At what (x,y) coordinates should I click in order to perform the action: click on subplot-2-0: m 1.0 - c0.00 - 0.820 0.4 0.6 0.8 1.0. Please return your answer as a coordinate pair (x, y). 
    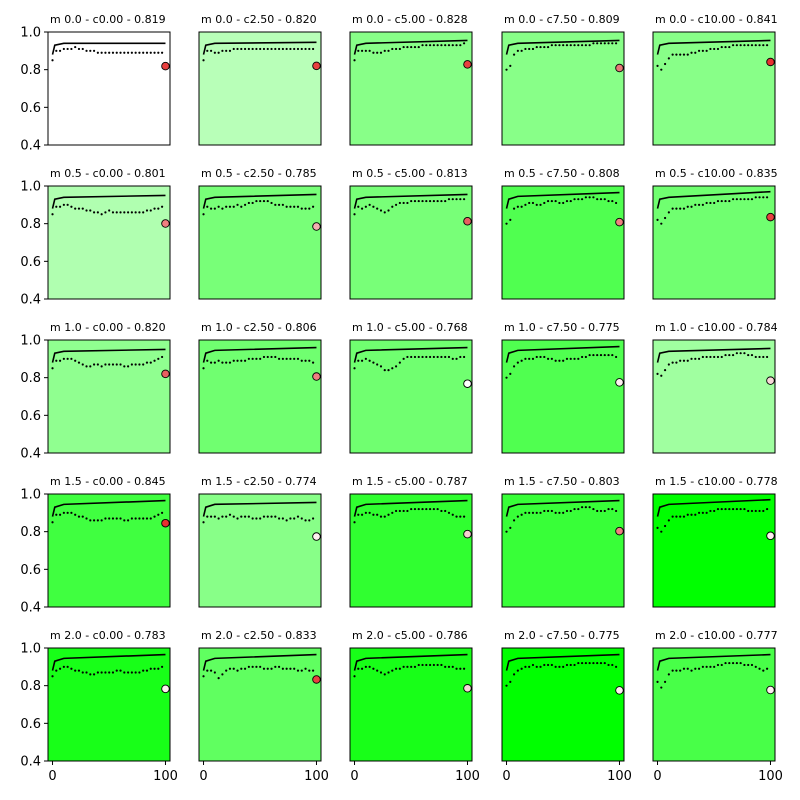
    Looking at the image, I should click on (95, 391).